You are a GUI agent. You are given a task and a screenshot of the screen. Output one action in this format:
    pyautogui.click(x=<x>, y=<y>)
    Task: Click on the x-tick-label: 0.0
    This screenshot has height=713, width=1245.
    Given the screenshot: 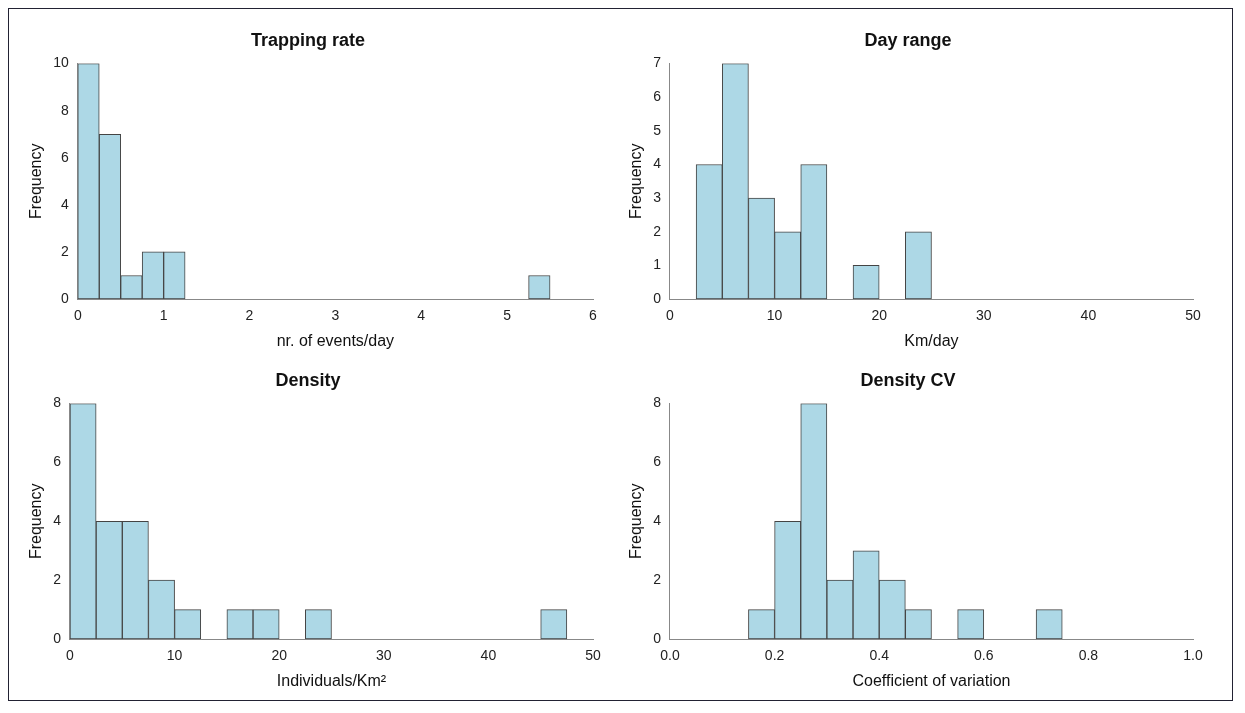 What is the action you would take?
    pyautogui.click(x=670, y=655)
    